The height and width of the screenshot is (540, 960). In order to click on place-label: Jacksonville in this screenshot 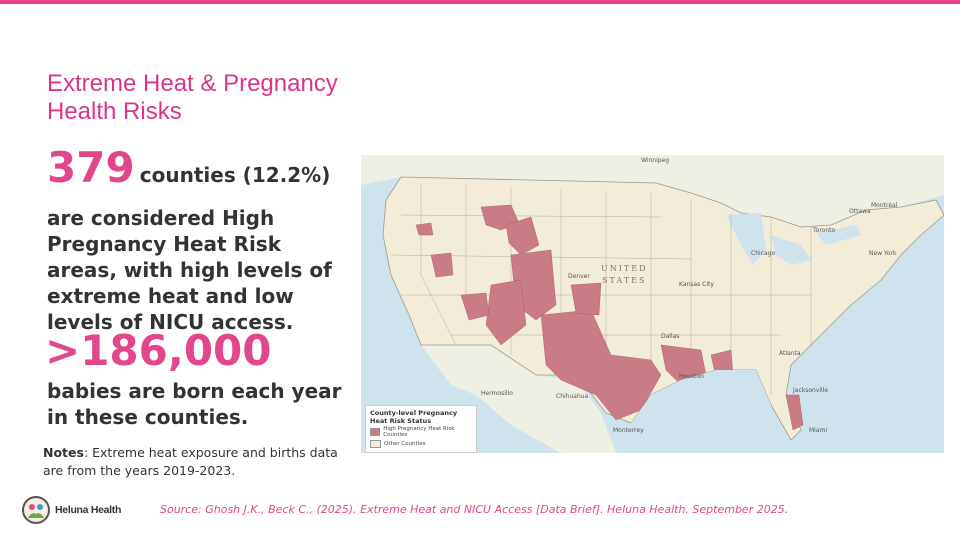, I will do `click(811, 390)`.